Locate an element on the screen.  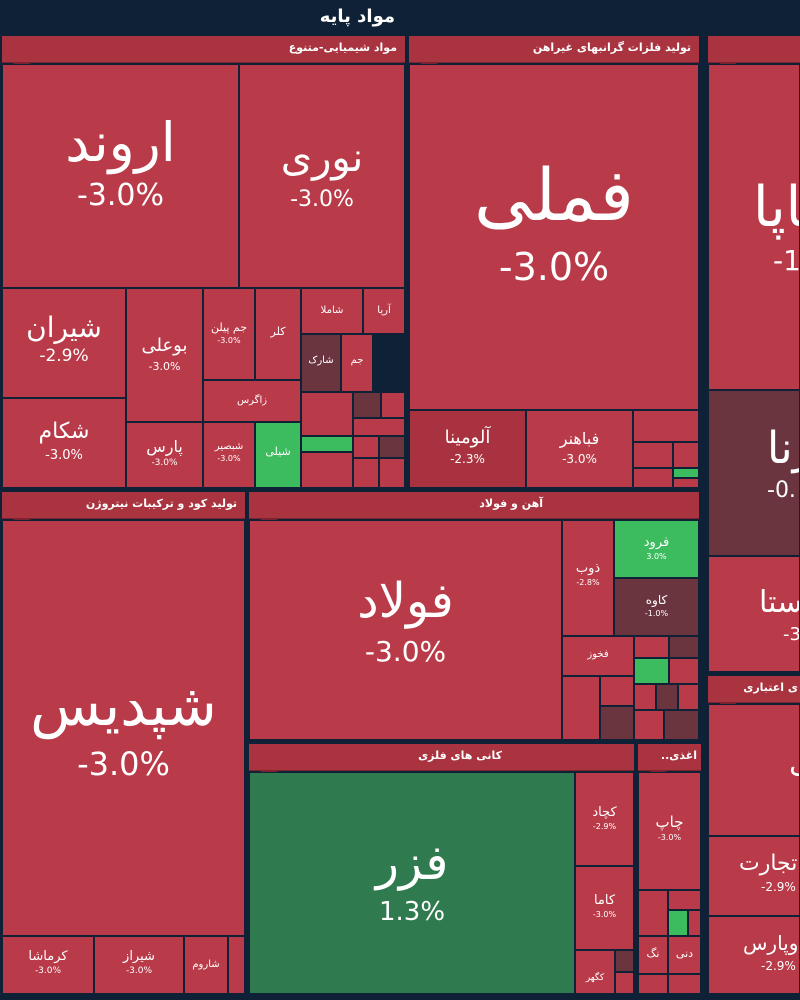
sector-header: تولید فلزات گرانبهای غیراهن is located at coordinates (554, 53).